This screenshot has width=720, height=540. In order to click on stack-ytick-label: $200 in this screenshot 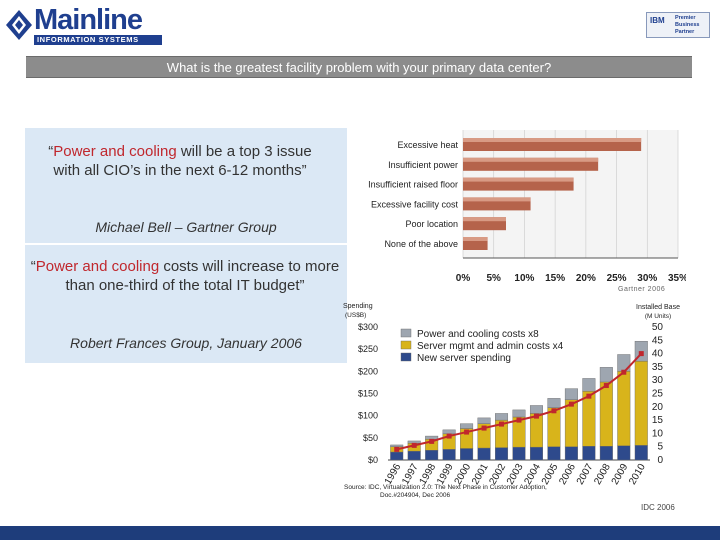, I will do `click(368, 371)`.